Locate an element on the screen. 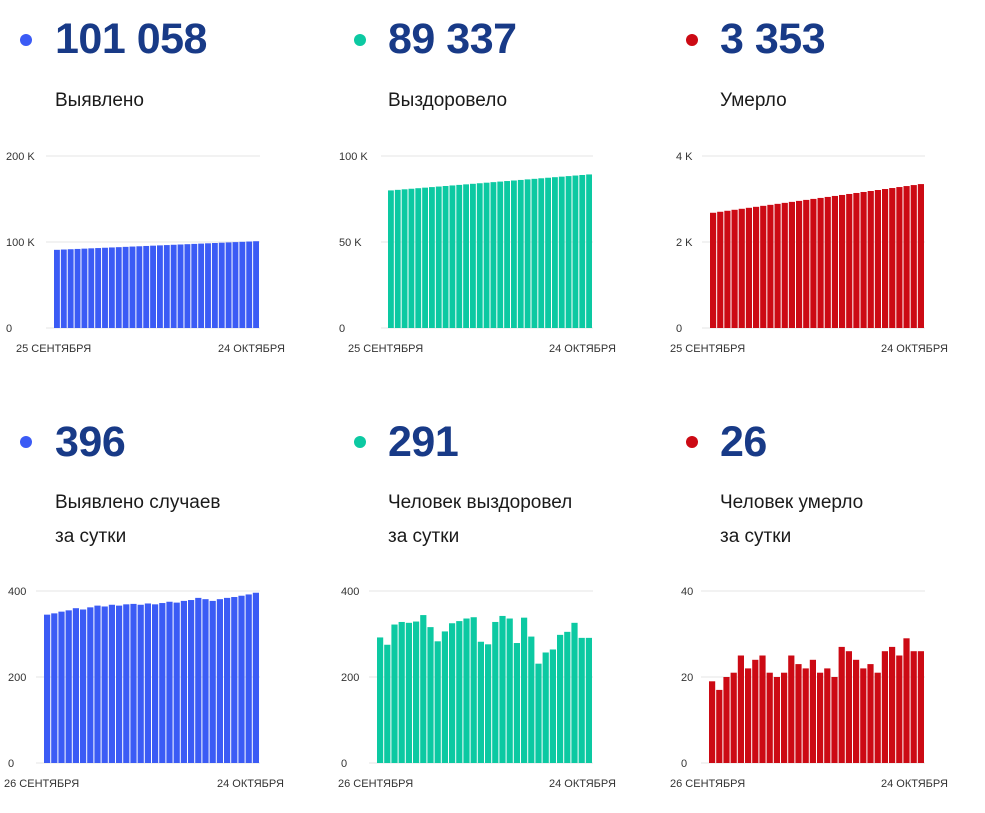 The image size is (985, 813). label-line: за сутки is located at coordinates (424, 536).